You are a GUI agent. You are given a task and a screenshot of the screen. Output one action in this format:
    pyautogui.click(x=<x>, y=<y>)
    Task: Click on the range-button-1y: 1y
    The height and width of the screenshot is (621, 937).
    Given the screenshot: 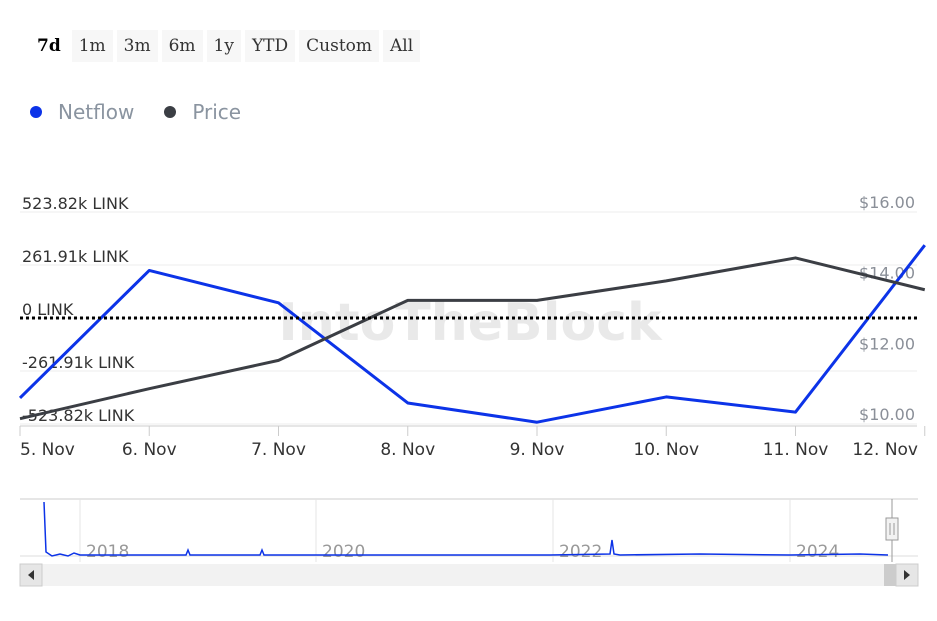 What is the action you would take?
    pyautogui.click(x=223, y=46)
    